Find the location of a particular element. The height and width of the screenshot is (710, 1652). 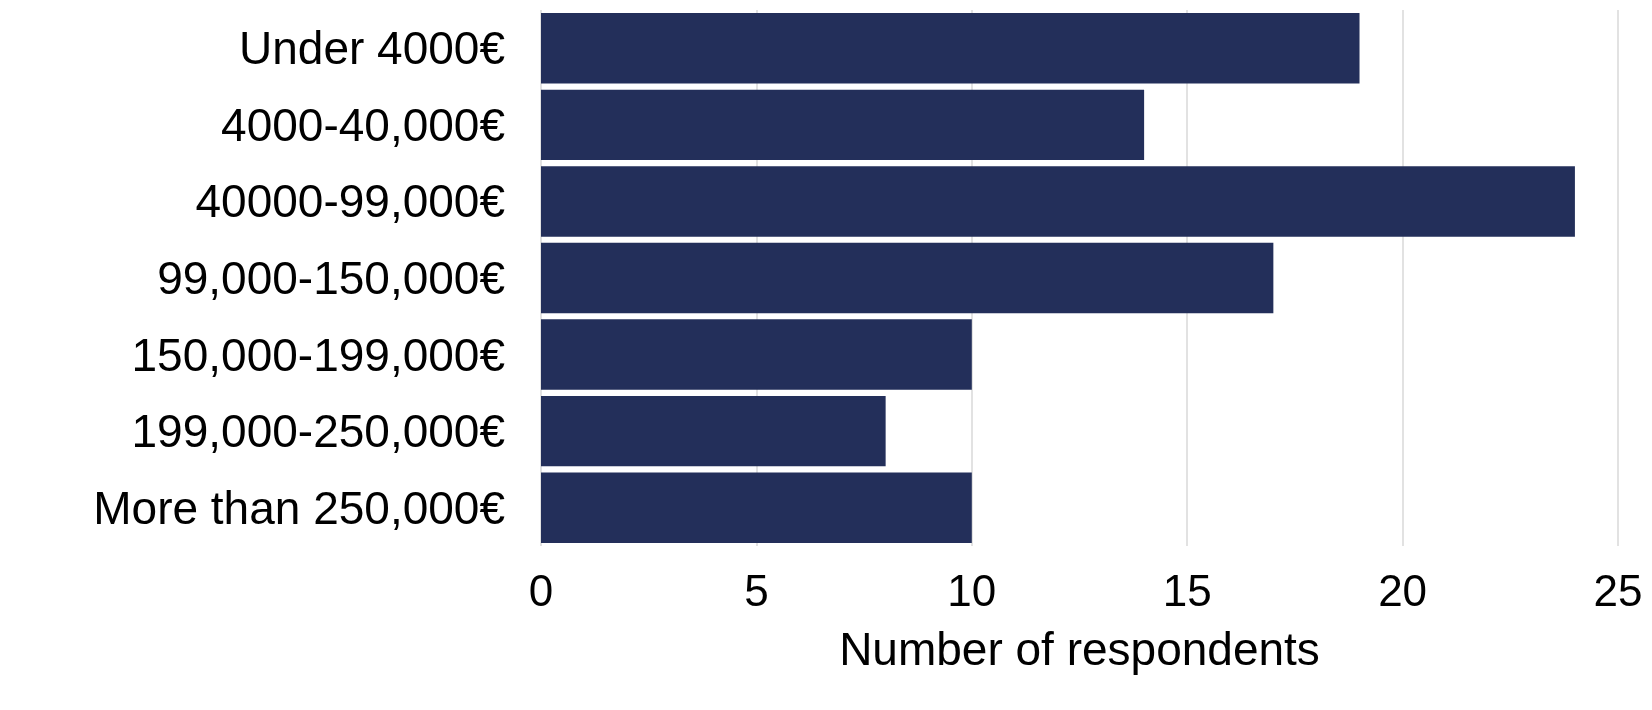

x-axis-title: Number of respondents is located at coordinates (1079, 649).